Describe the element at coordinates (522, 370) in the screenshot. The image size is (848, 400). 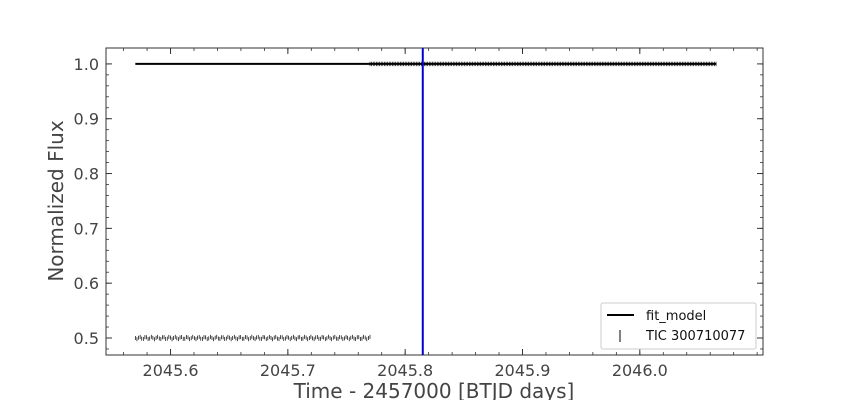
I see `x-tick-label: 2045.9` at that location.